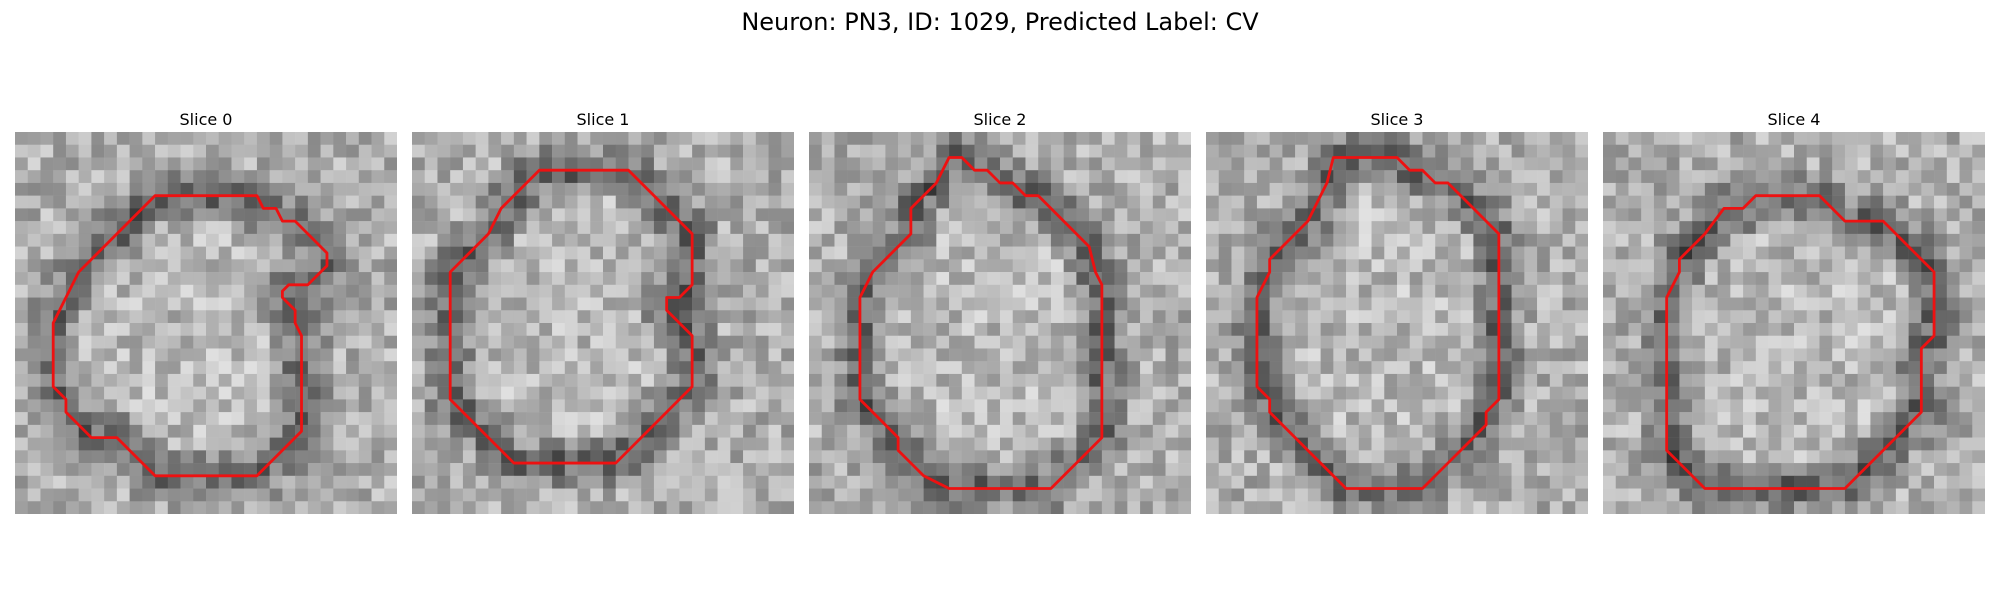  I want to click on slice-panel-3: Slice 3, so click(1397, 311).